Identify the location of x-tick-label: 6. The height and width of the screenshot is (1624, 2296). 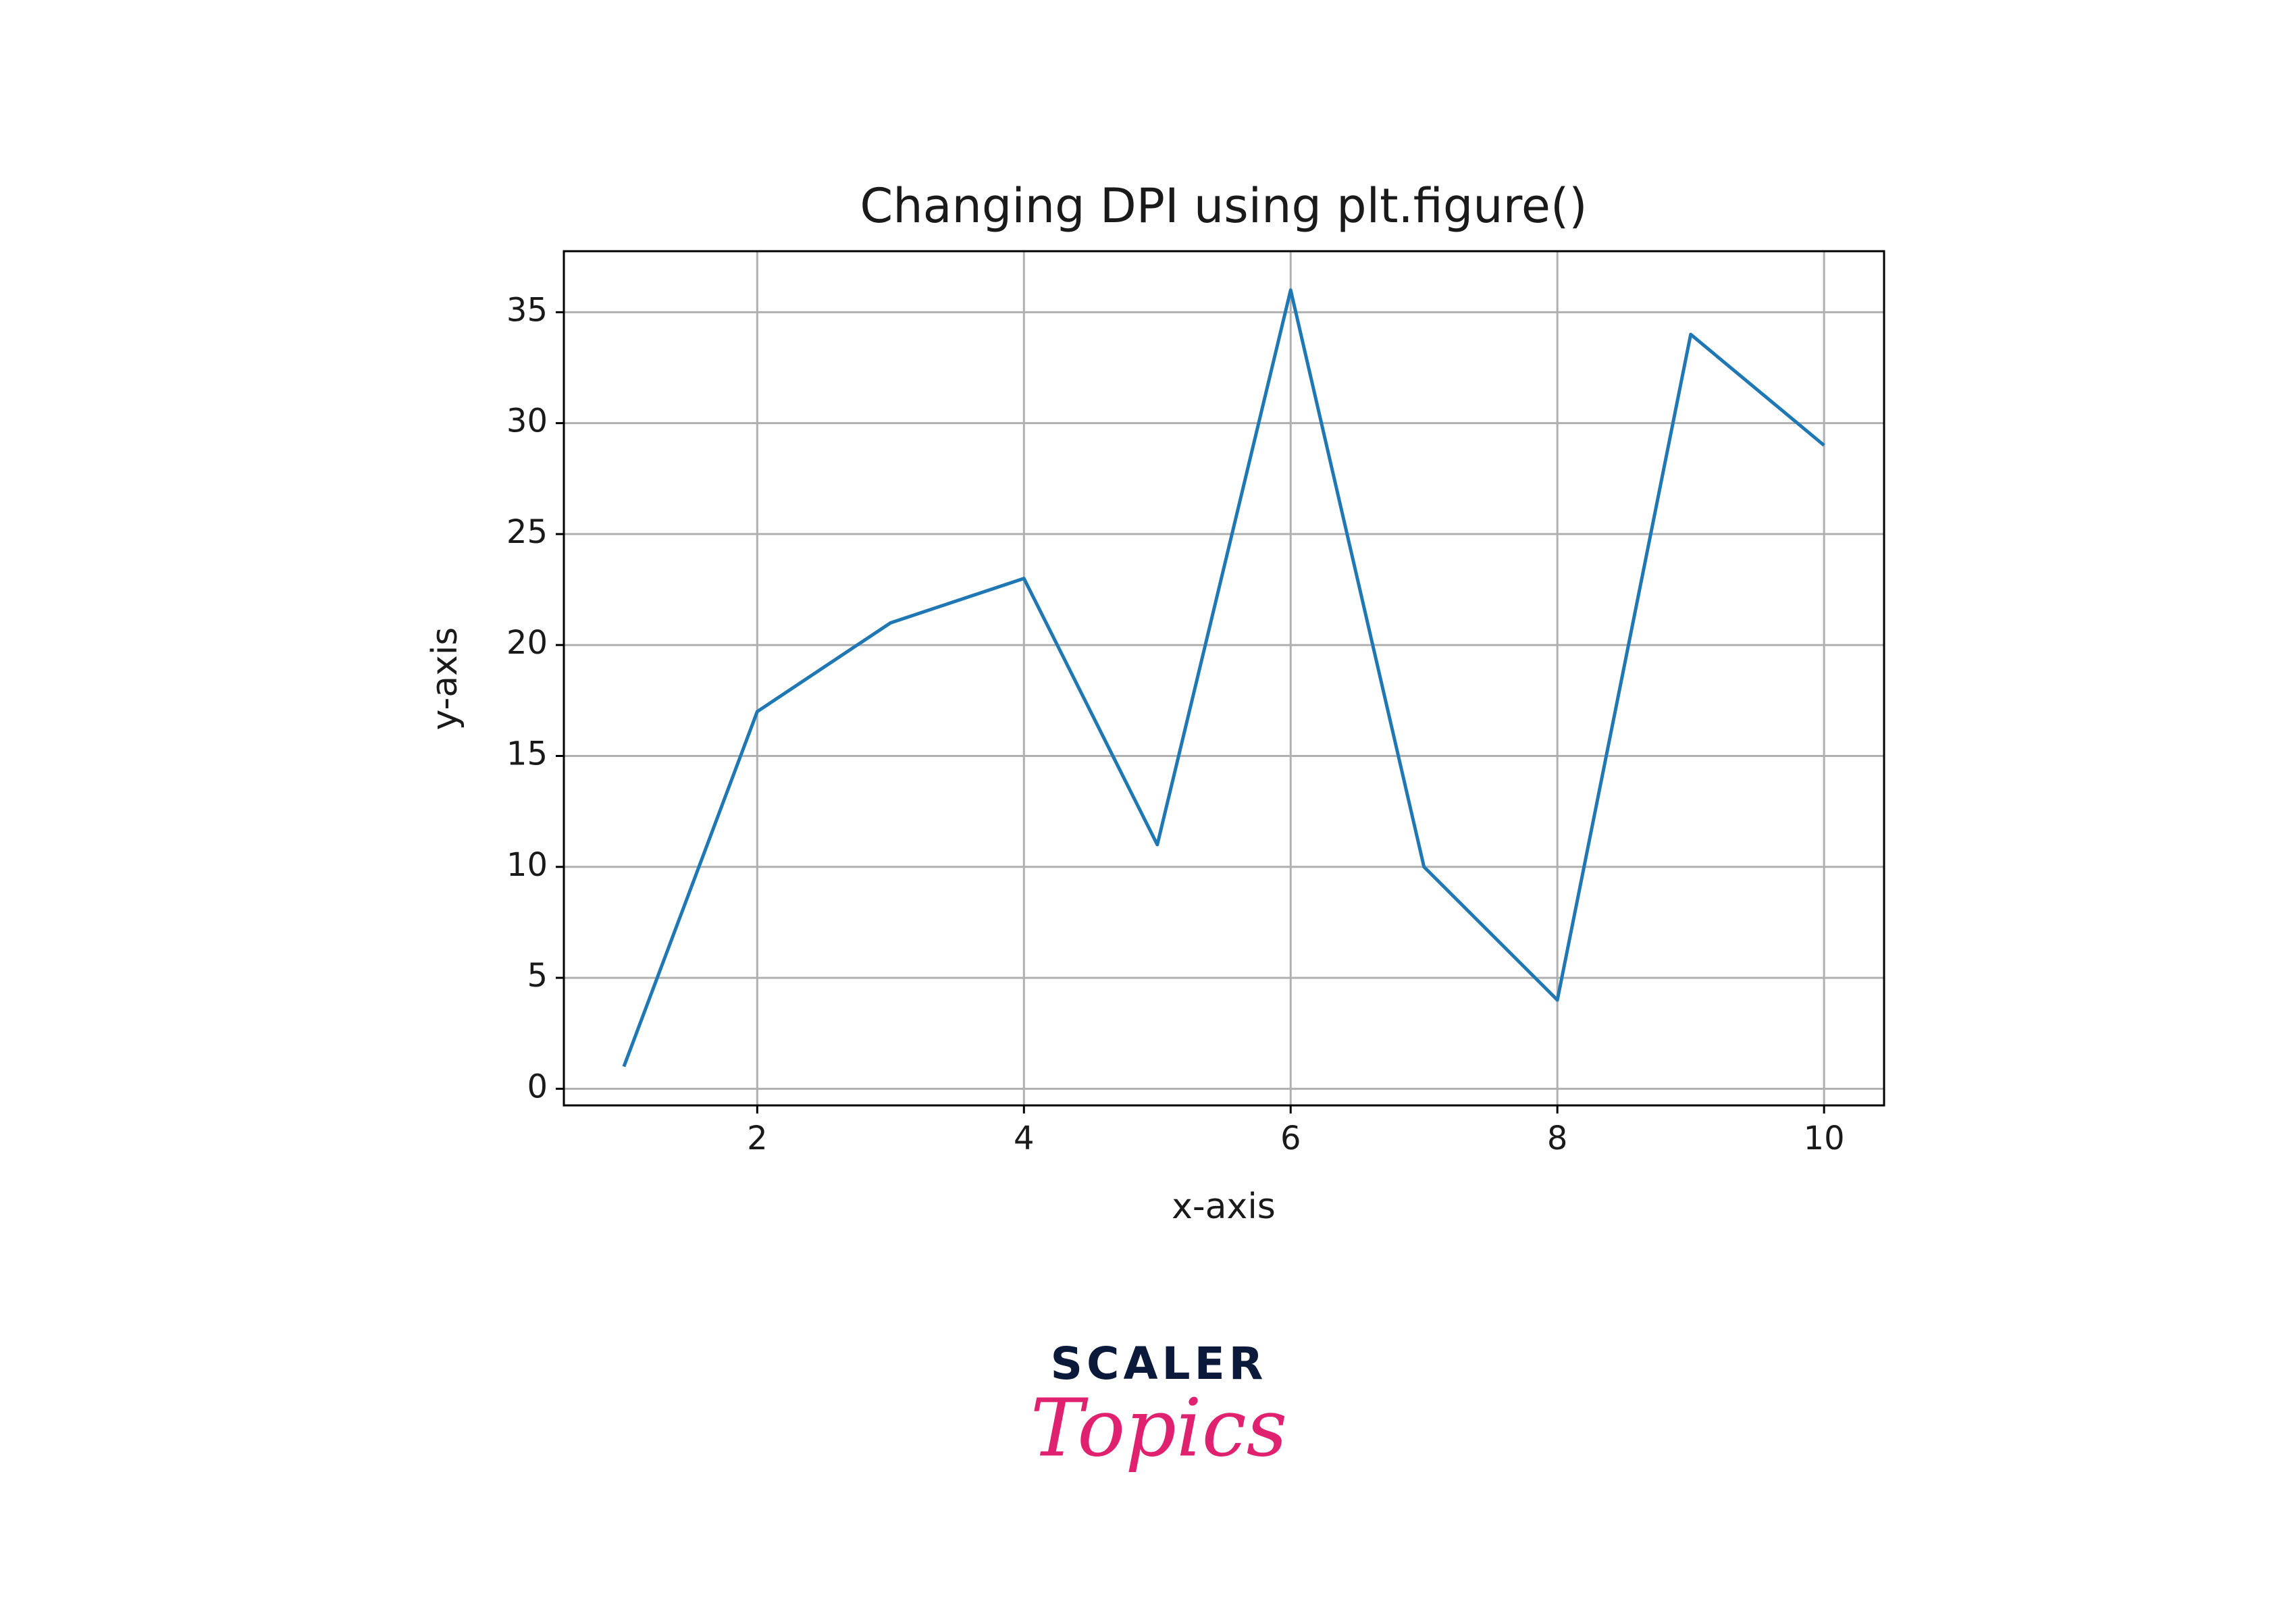
(1290, 1138).